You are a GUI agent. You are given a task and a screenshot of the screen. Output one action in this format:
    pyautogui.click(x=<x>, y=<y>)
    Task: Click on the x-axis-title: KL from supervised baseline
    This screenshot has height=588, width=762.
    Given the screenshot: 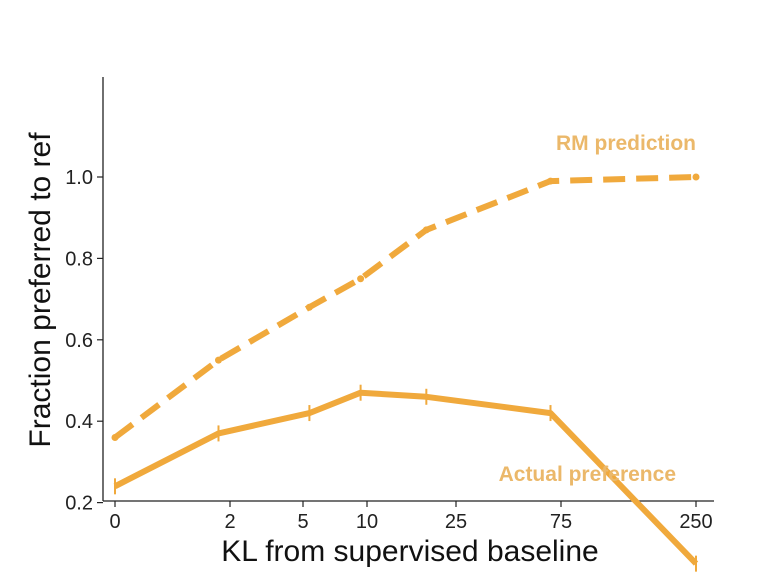 What is the action you would take?
    pyautogui.click(x=409, y=551)
    